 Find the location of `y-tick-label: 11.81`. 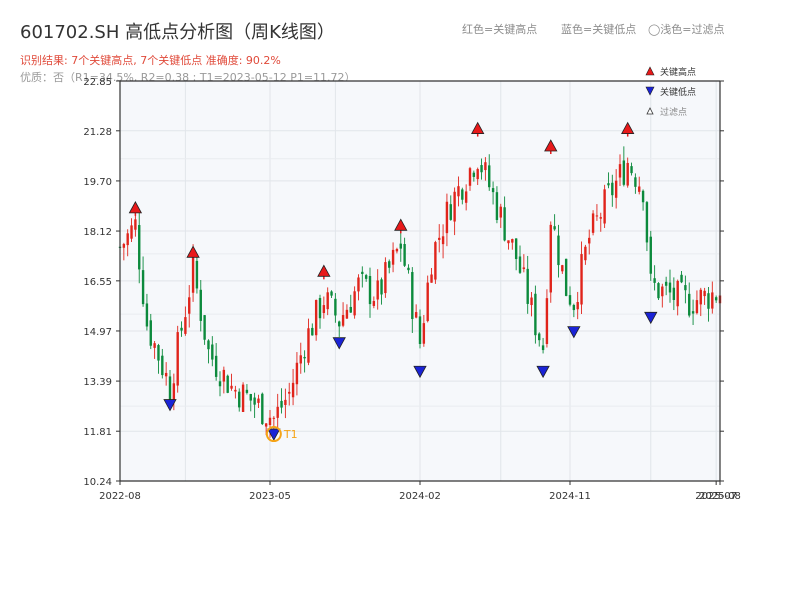

y-tick-label: 11.81 is located at coordinates (97, 432).